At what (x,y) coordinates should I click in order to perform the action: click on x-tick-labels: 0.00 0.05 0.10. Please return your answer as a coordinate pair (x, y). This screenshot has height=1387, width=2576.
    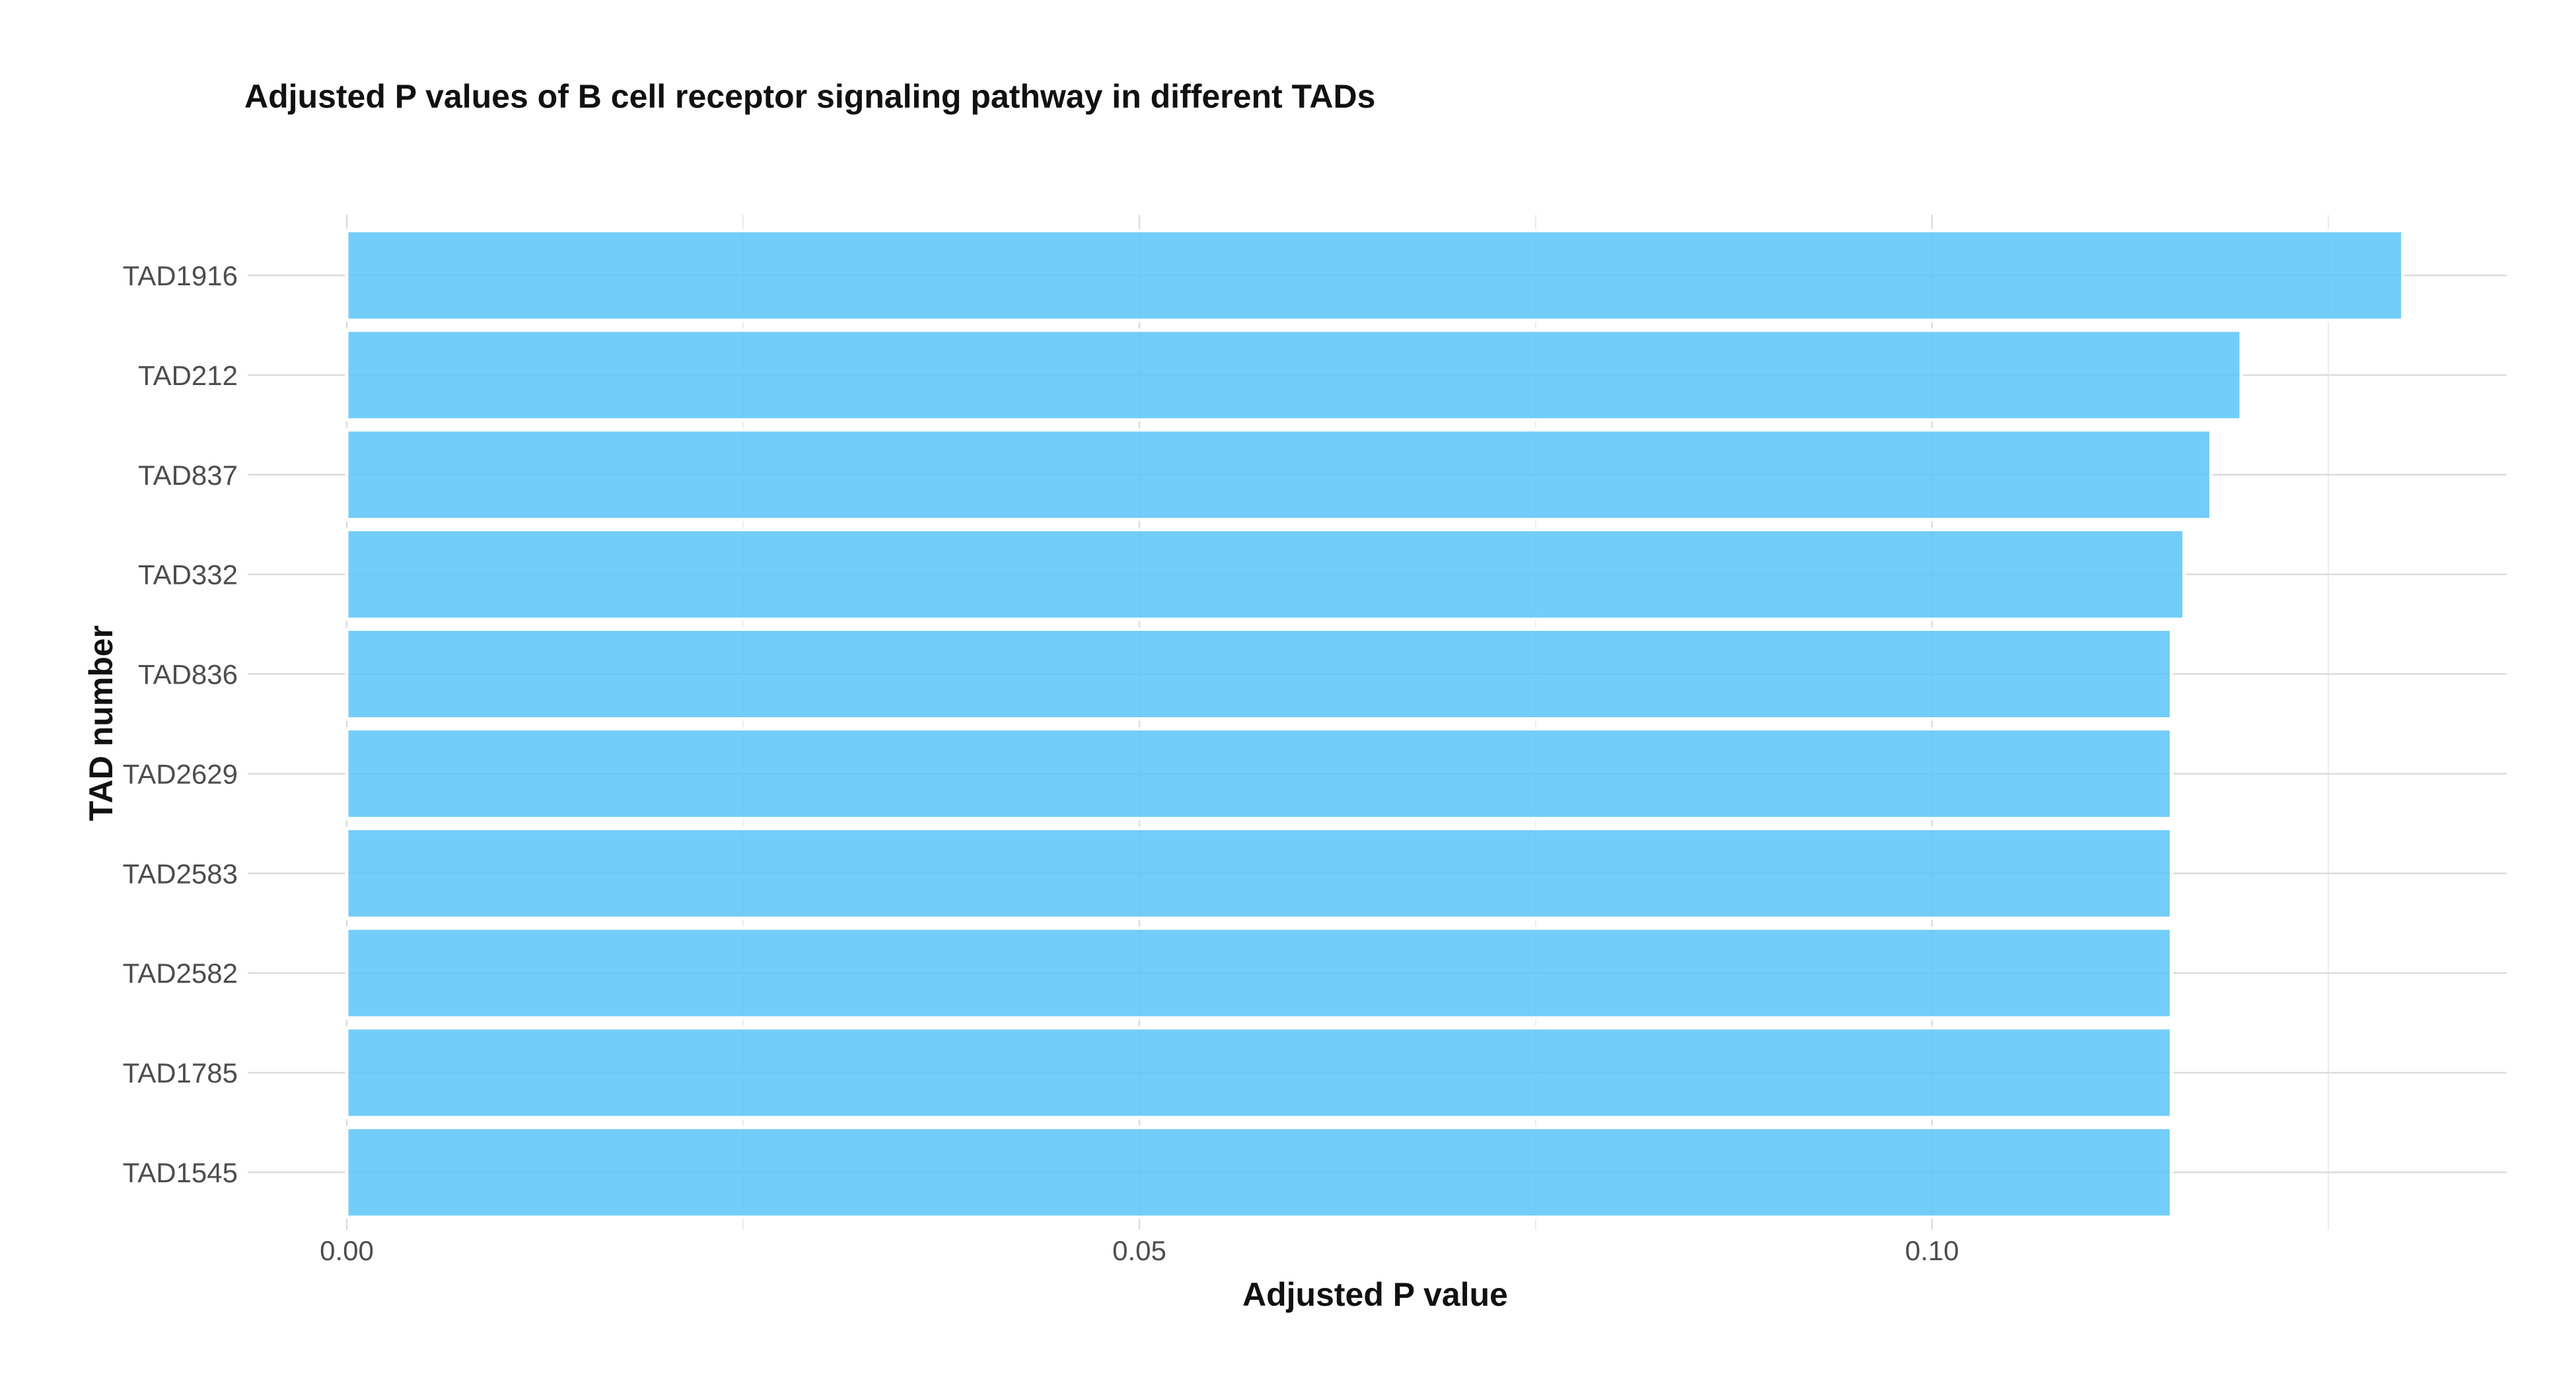
    Looking at the image, I should click on (1139, 1250).